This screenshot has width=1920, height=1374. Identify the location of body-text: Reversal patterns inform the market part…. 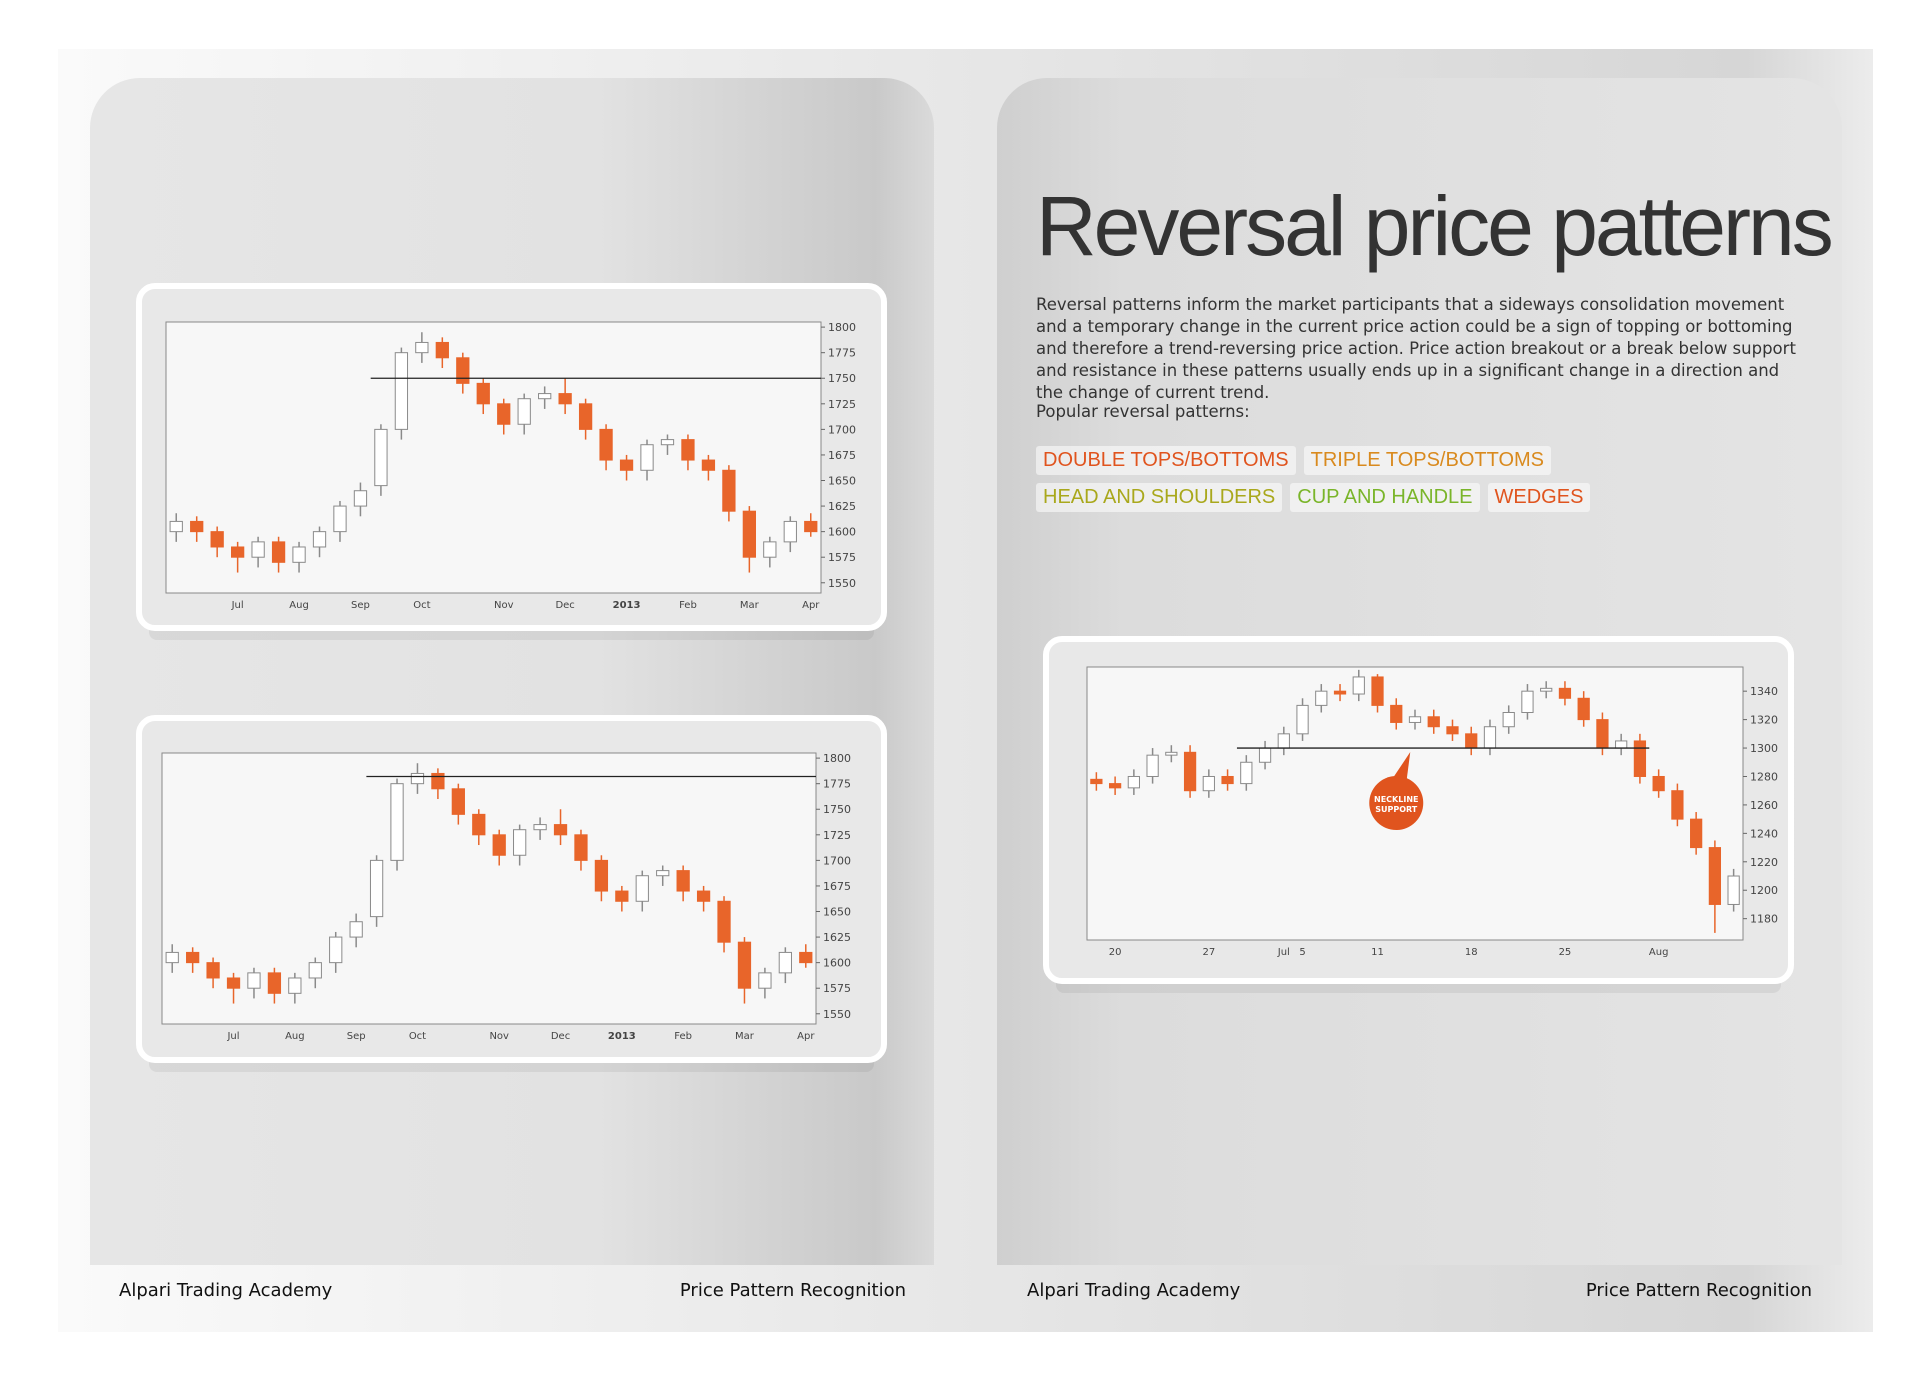
(1416, 348).